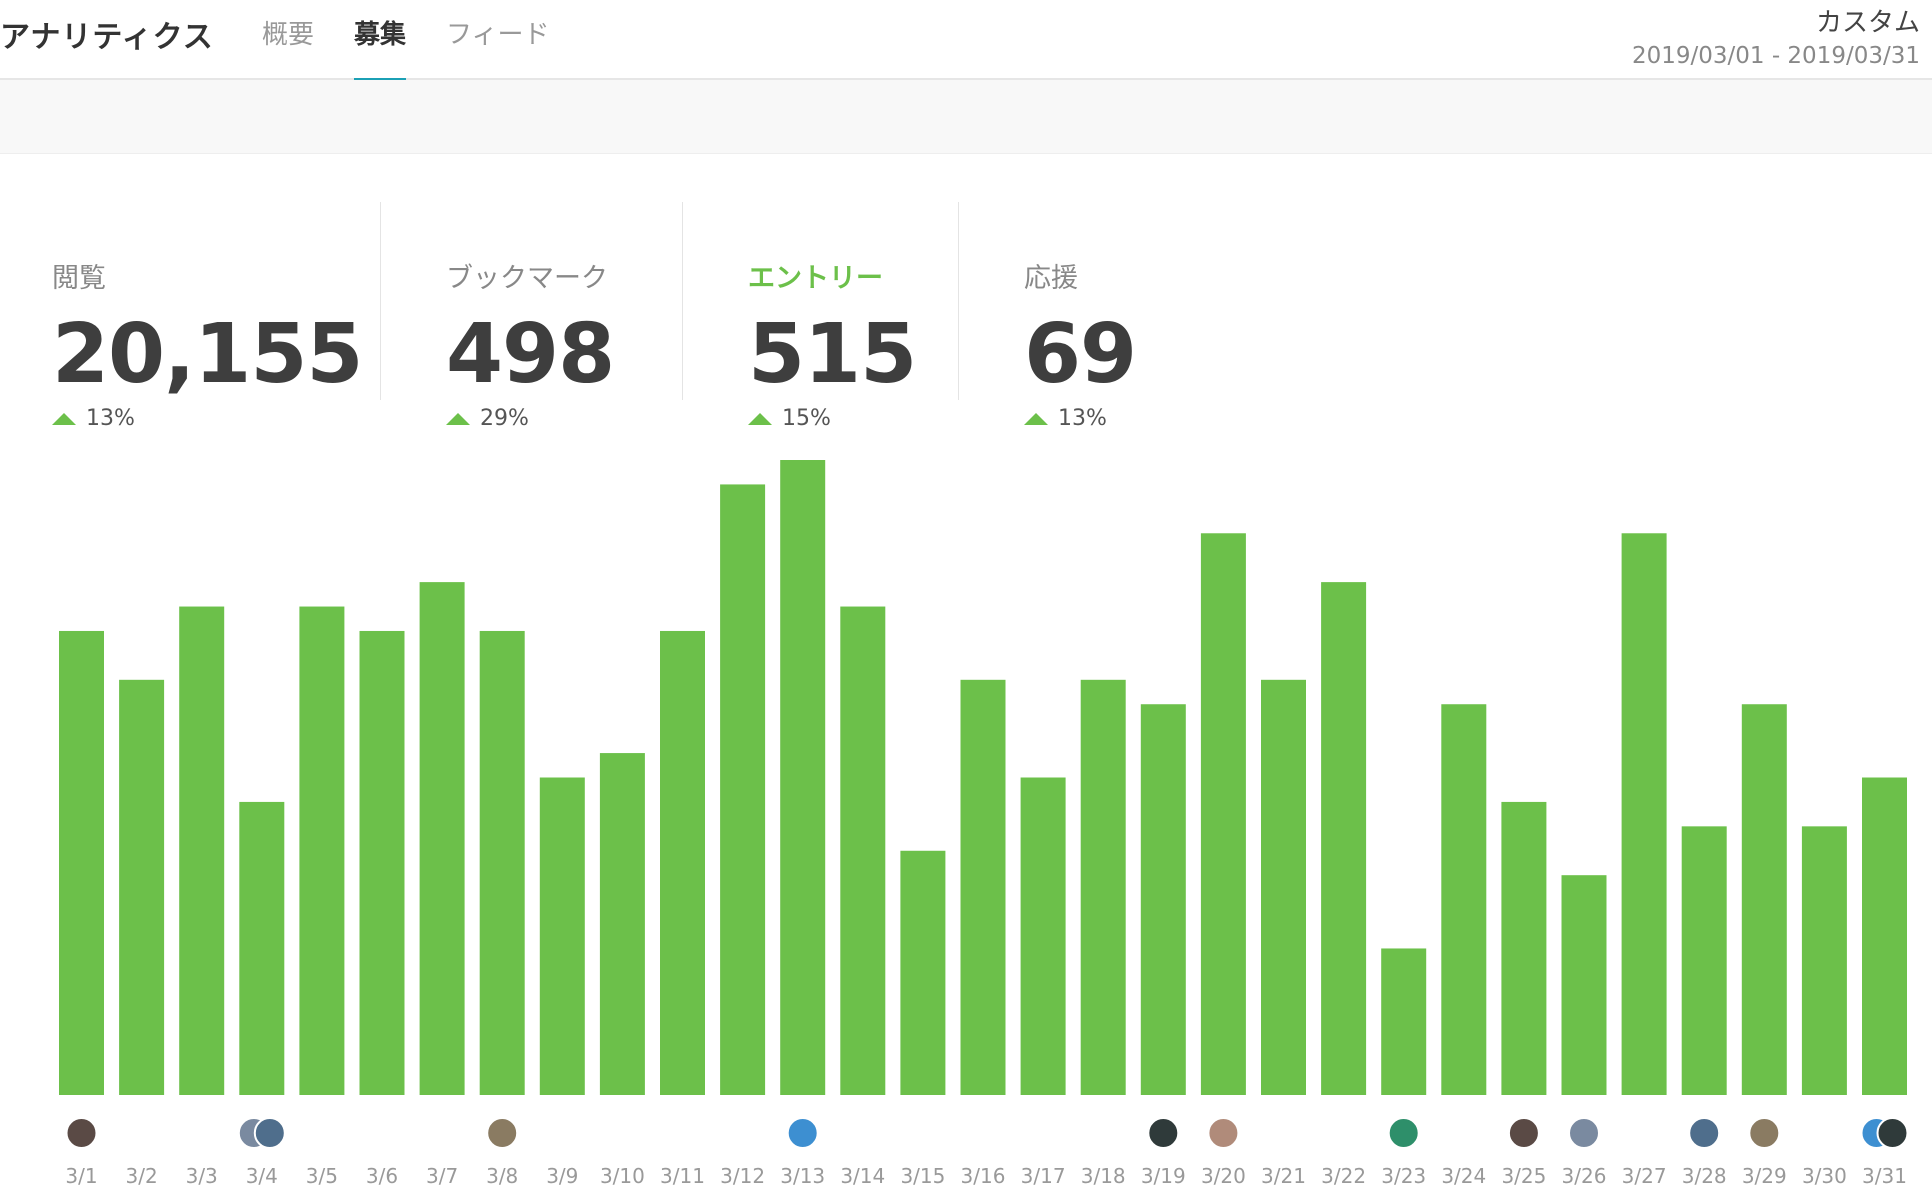 The height and width of the screenshot is (1198, 1932). Describe the element at coordinates (806, 418) in the screenshot. I see `stat-change-value: 15%` at that location.